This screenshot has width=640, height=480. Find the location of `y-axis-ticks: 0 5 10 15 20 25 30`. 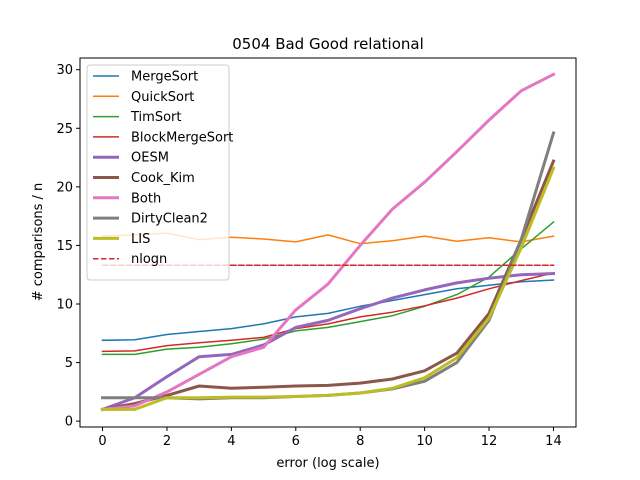

y-axis-ticks: 0 5 10 15 20 25 30 is located at coordinates (68, 246).